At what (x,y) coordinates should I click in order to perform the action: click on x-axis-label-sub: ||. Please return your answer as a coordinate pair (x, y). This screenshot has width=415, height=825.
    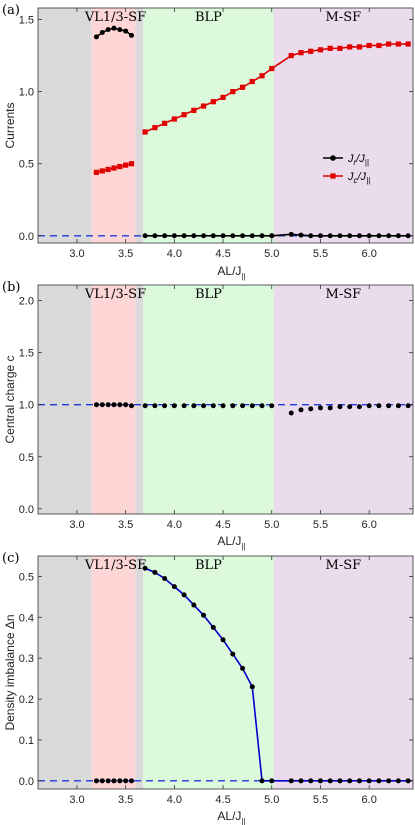
    Looking at the image, I should click on (243, 821).